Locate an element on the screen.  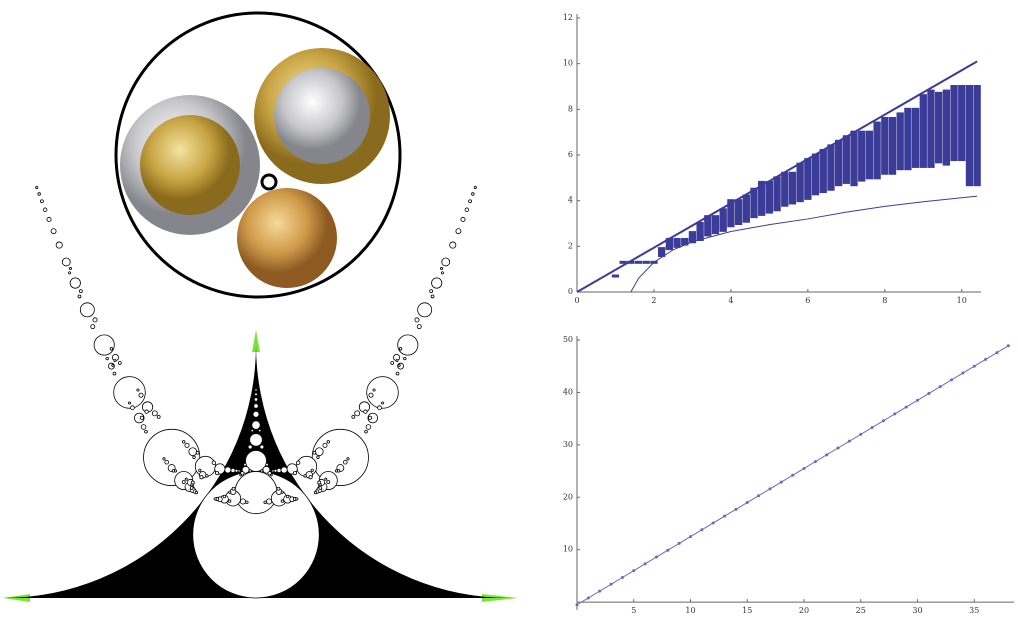
x-tick-label: 4 is located at coordinates (730, 300).